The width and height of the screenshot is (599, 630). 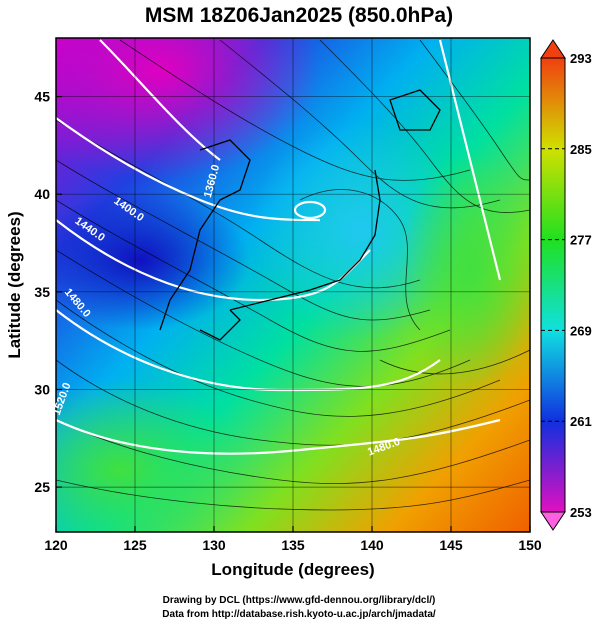 I want to click on x-tick-label: 135, so click(x=293, y=545).